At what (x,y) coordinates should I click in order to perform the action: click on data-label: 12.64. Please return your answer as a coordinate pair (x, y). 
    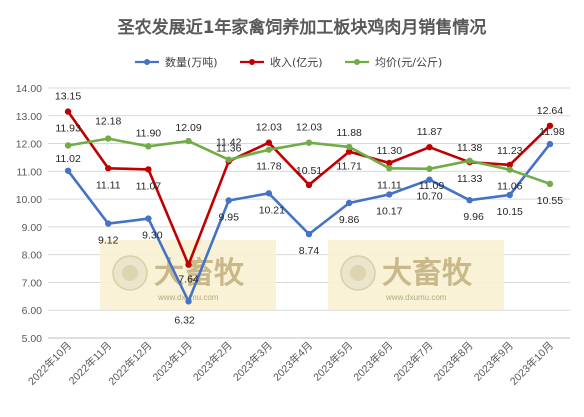
    Looking at the image, I should click on (550, 111).